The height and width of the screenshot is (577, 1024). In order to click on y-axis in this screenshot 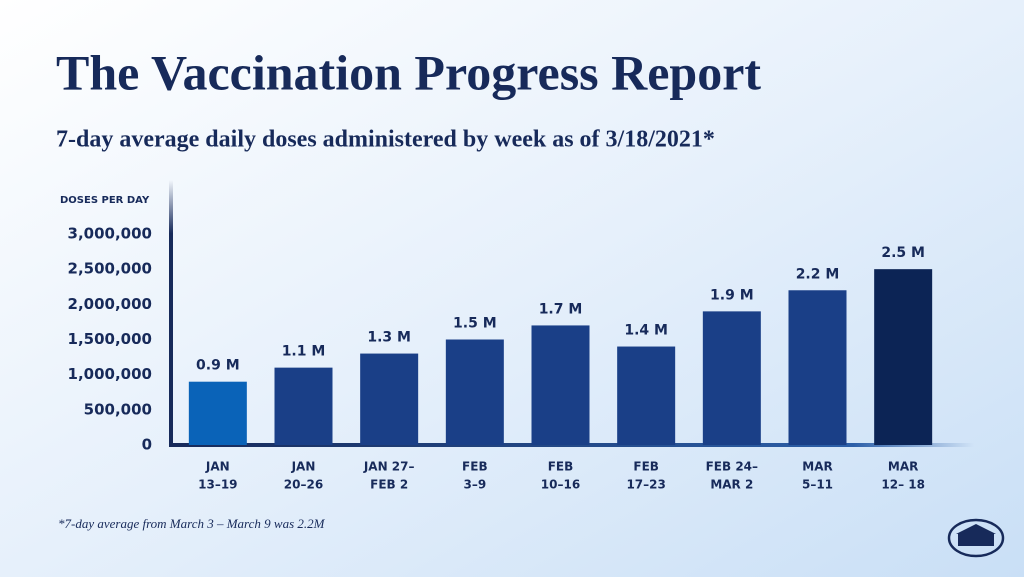, I will do `click(171, 313)`.